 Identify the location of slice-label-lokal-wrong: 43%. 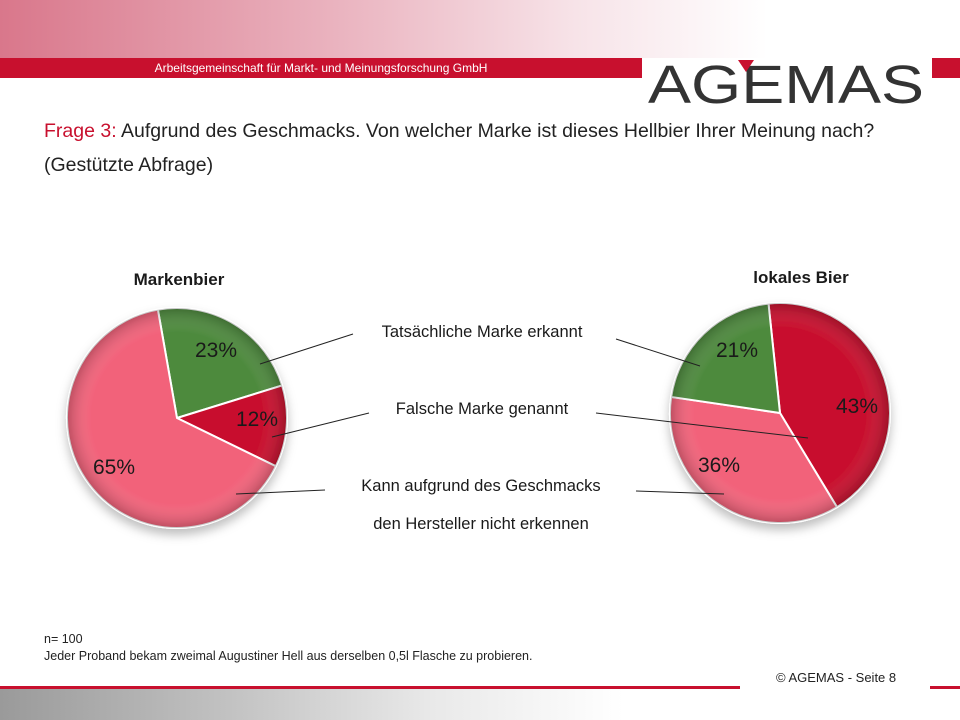
(857, 406).